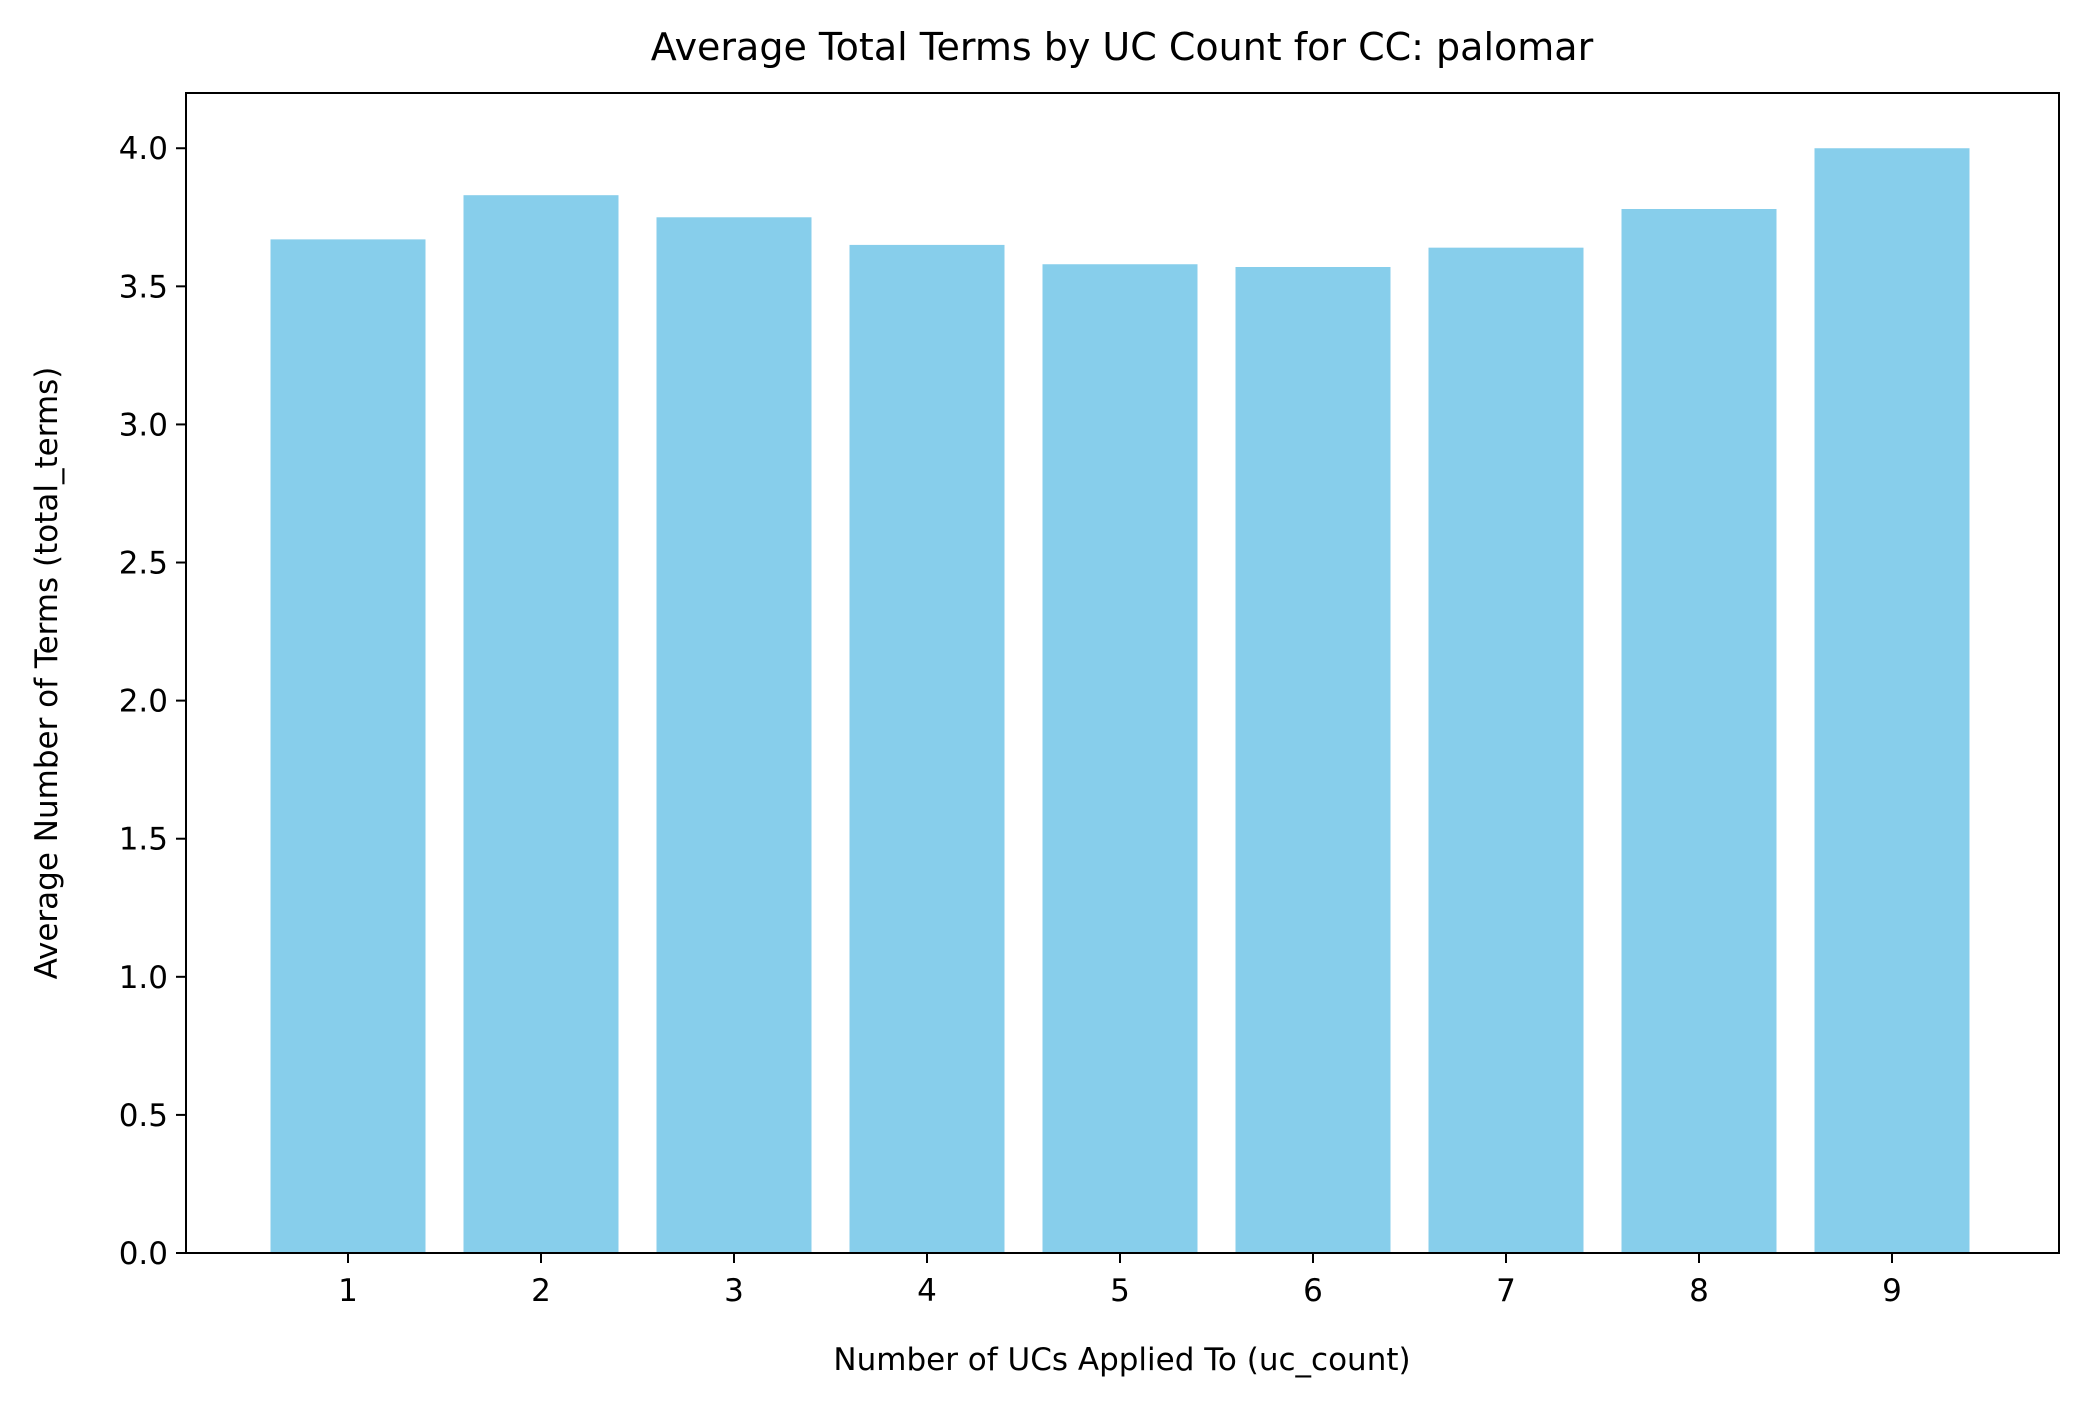 Image resolution: width=2075 pixels, height=1408 pixels. I want to click on y-tick-label: 3.5, so click(143, 287).